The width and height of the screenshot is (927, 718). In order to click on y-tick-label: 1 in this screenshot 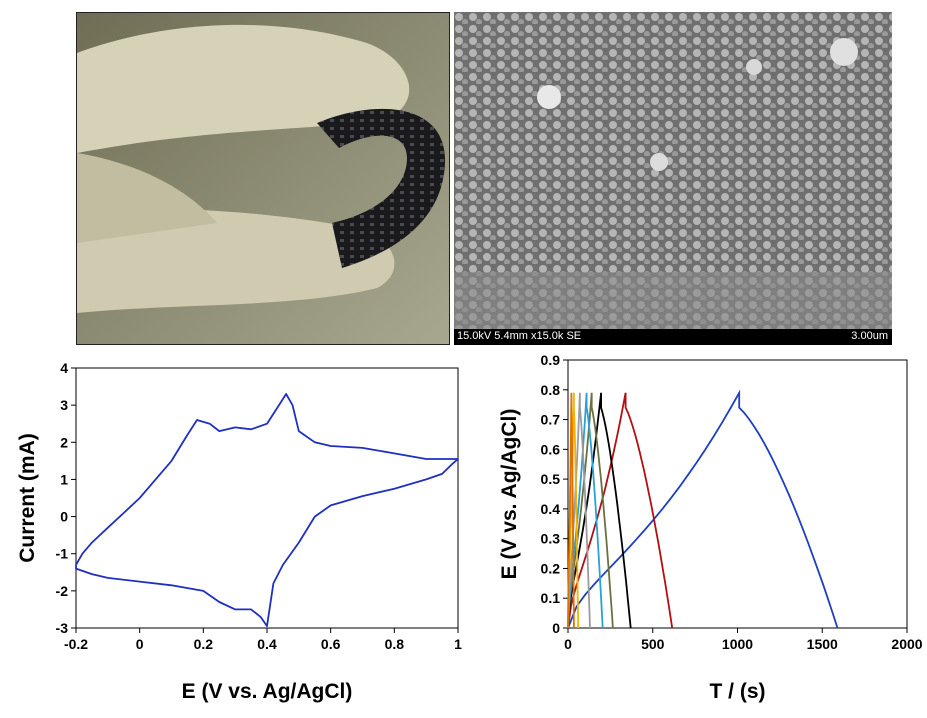, I will do `click(64, 479)`.